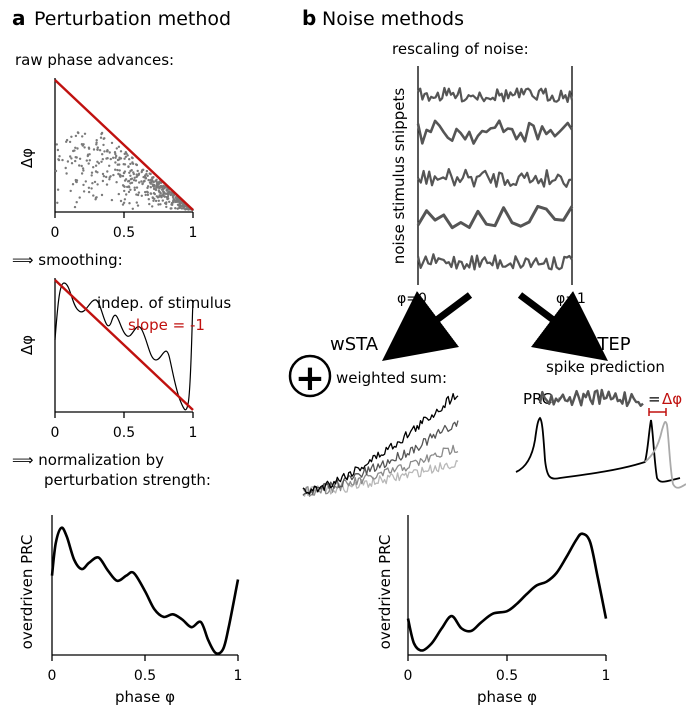 This screenshot has height=711, width=686. I want to click on wsta-traces, so click(380, 444).